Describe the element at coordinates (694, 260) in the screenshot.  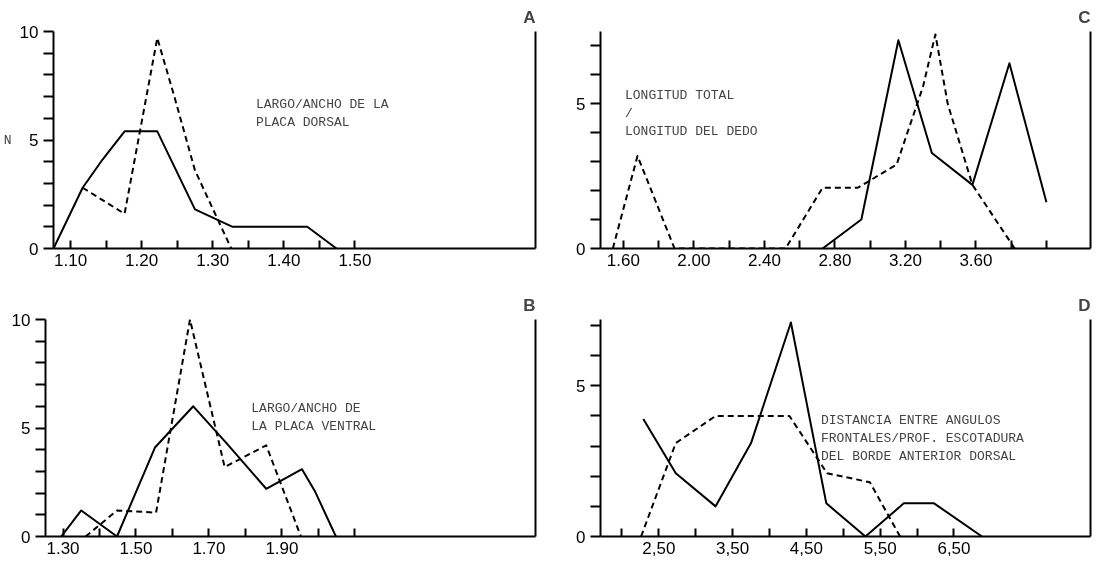
I see `x-tick-label: 2.00` at that location.